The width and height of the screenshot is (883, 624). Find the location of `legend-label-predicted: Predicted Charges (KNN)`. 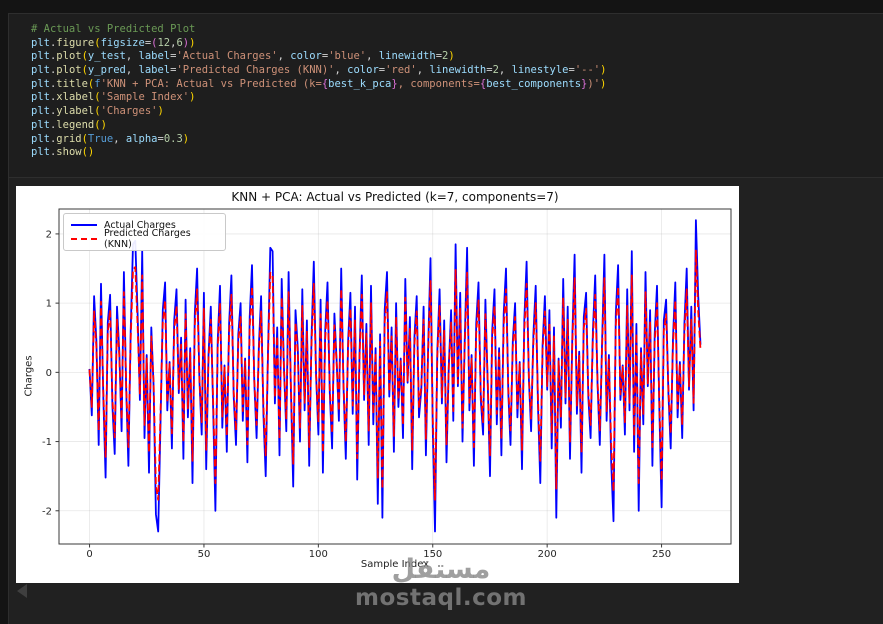

legend-label-predicted: Predicted Charges (KNN) is located at coordinates (147, 239).